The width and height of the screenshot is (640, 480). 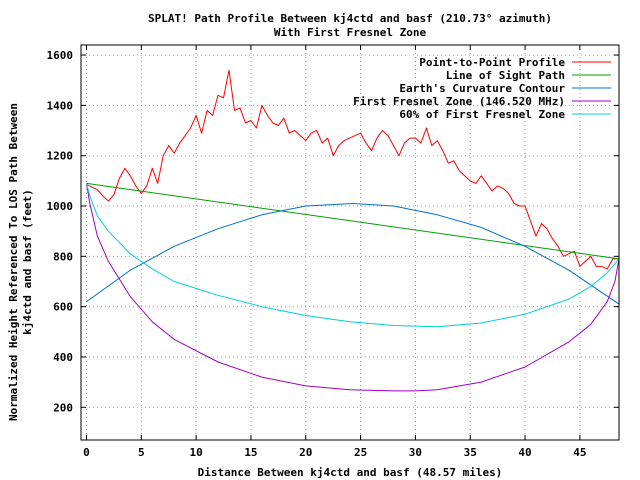 What do you see at coordinates (60, 156) in the screenshot?
I see `y-tick-label: 1200` at bounding box center [60, 156].